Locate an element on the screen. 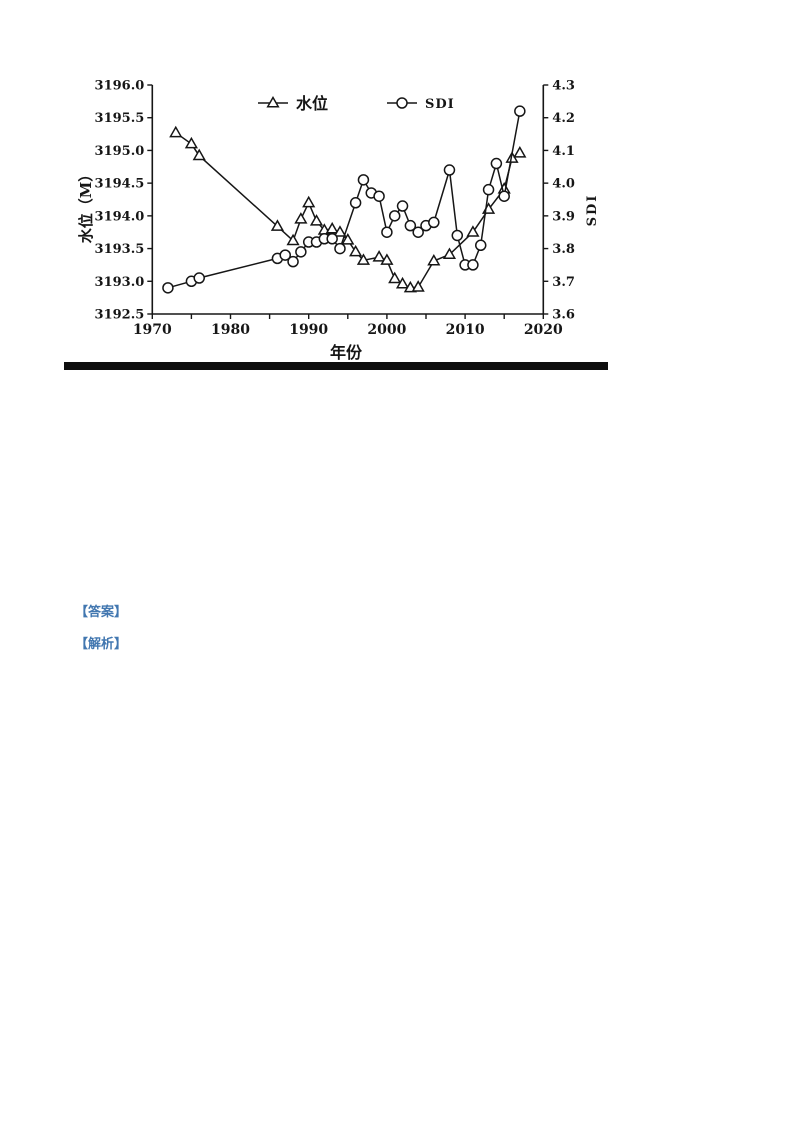 Image resolution: width=800 pixels, height=1132 pixels. svg-text: 3192.5 is located at coordinates (120, 315).